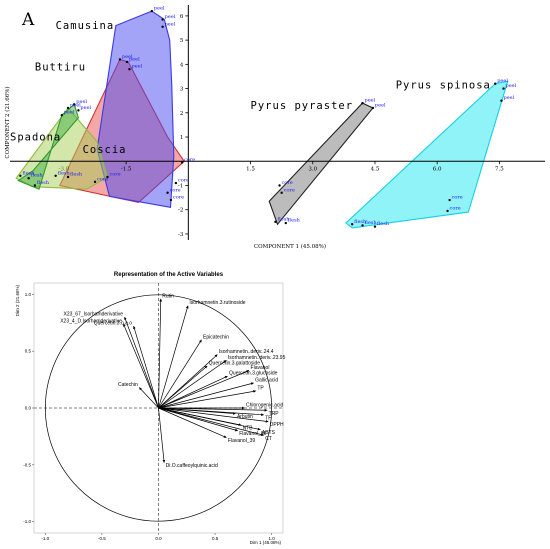  I want to click on variable-arrow-flavanol, so click(204, 389).